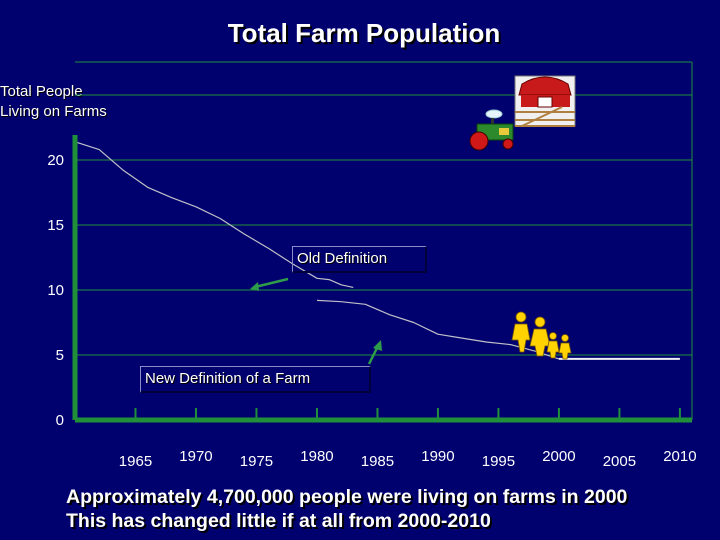 This screenshot has width=720, height=540. Describe the element at coordinates (377, 461) in the screenshot. I see `x-tick-label: 1985` at that location.